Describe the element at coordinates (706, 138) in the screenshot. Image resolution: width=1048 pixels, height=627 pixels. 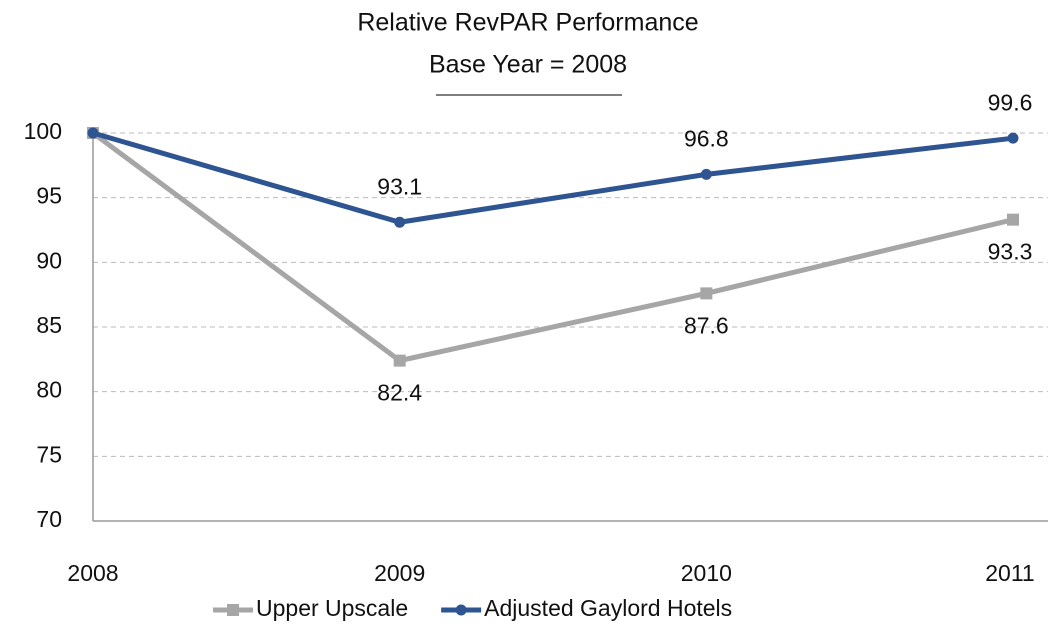
I see `data-label: 96.8` at that location.